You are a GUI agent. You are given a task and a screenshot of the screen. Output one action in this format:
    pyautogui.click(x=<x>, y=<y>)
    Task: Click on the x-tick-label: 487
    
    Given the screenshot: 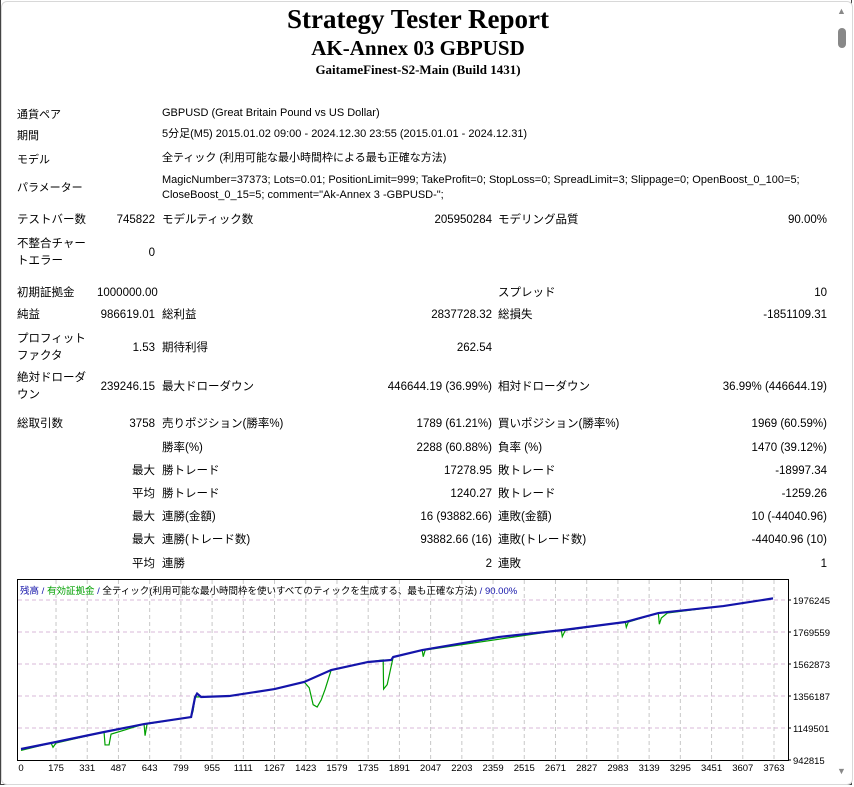 What is the action you would take?
    pyautogui.click(x=119, y=768)
    